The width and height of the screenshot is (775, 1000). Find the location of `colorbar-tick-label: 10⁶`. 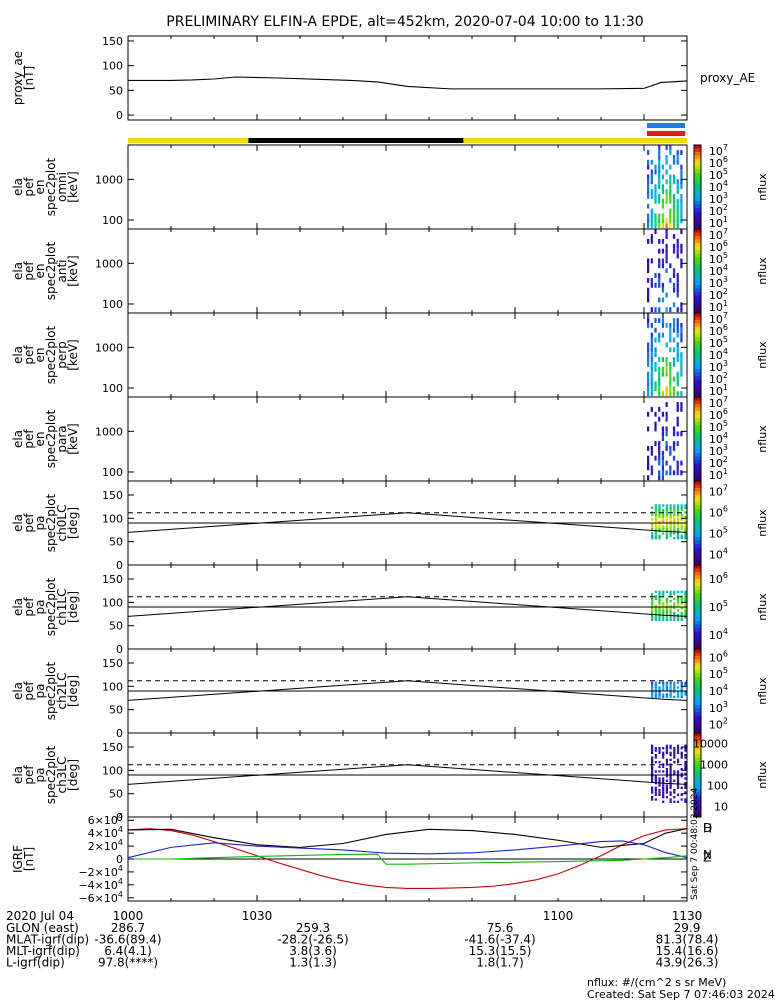

colorbar-tick-label: 10⁶ is located at coordinates (718, 330).